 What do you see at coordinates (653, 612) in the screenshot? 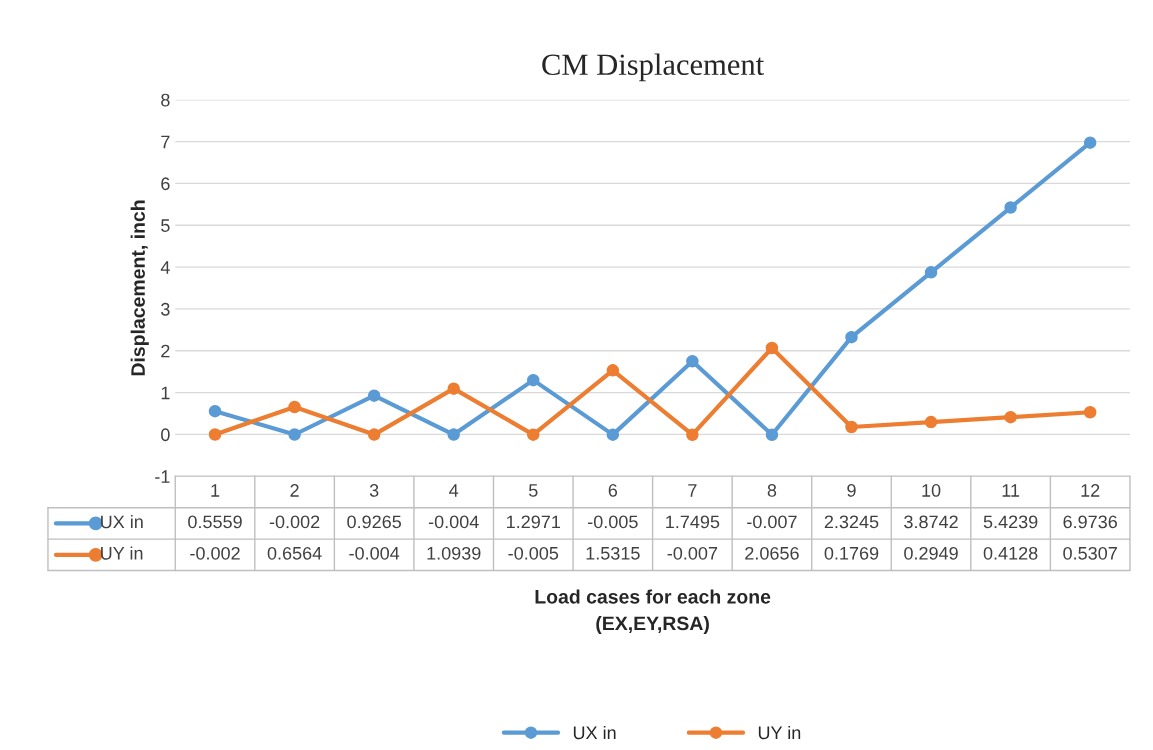
I see `x-axis-title: Load cases for each zone (EX,EY,RSA)` at bounding box center [653, 612].